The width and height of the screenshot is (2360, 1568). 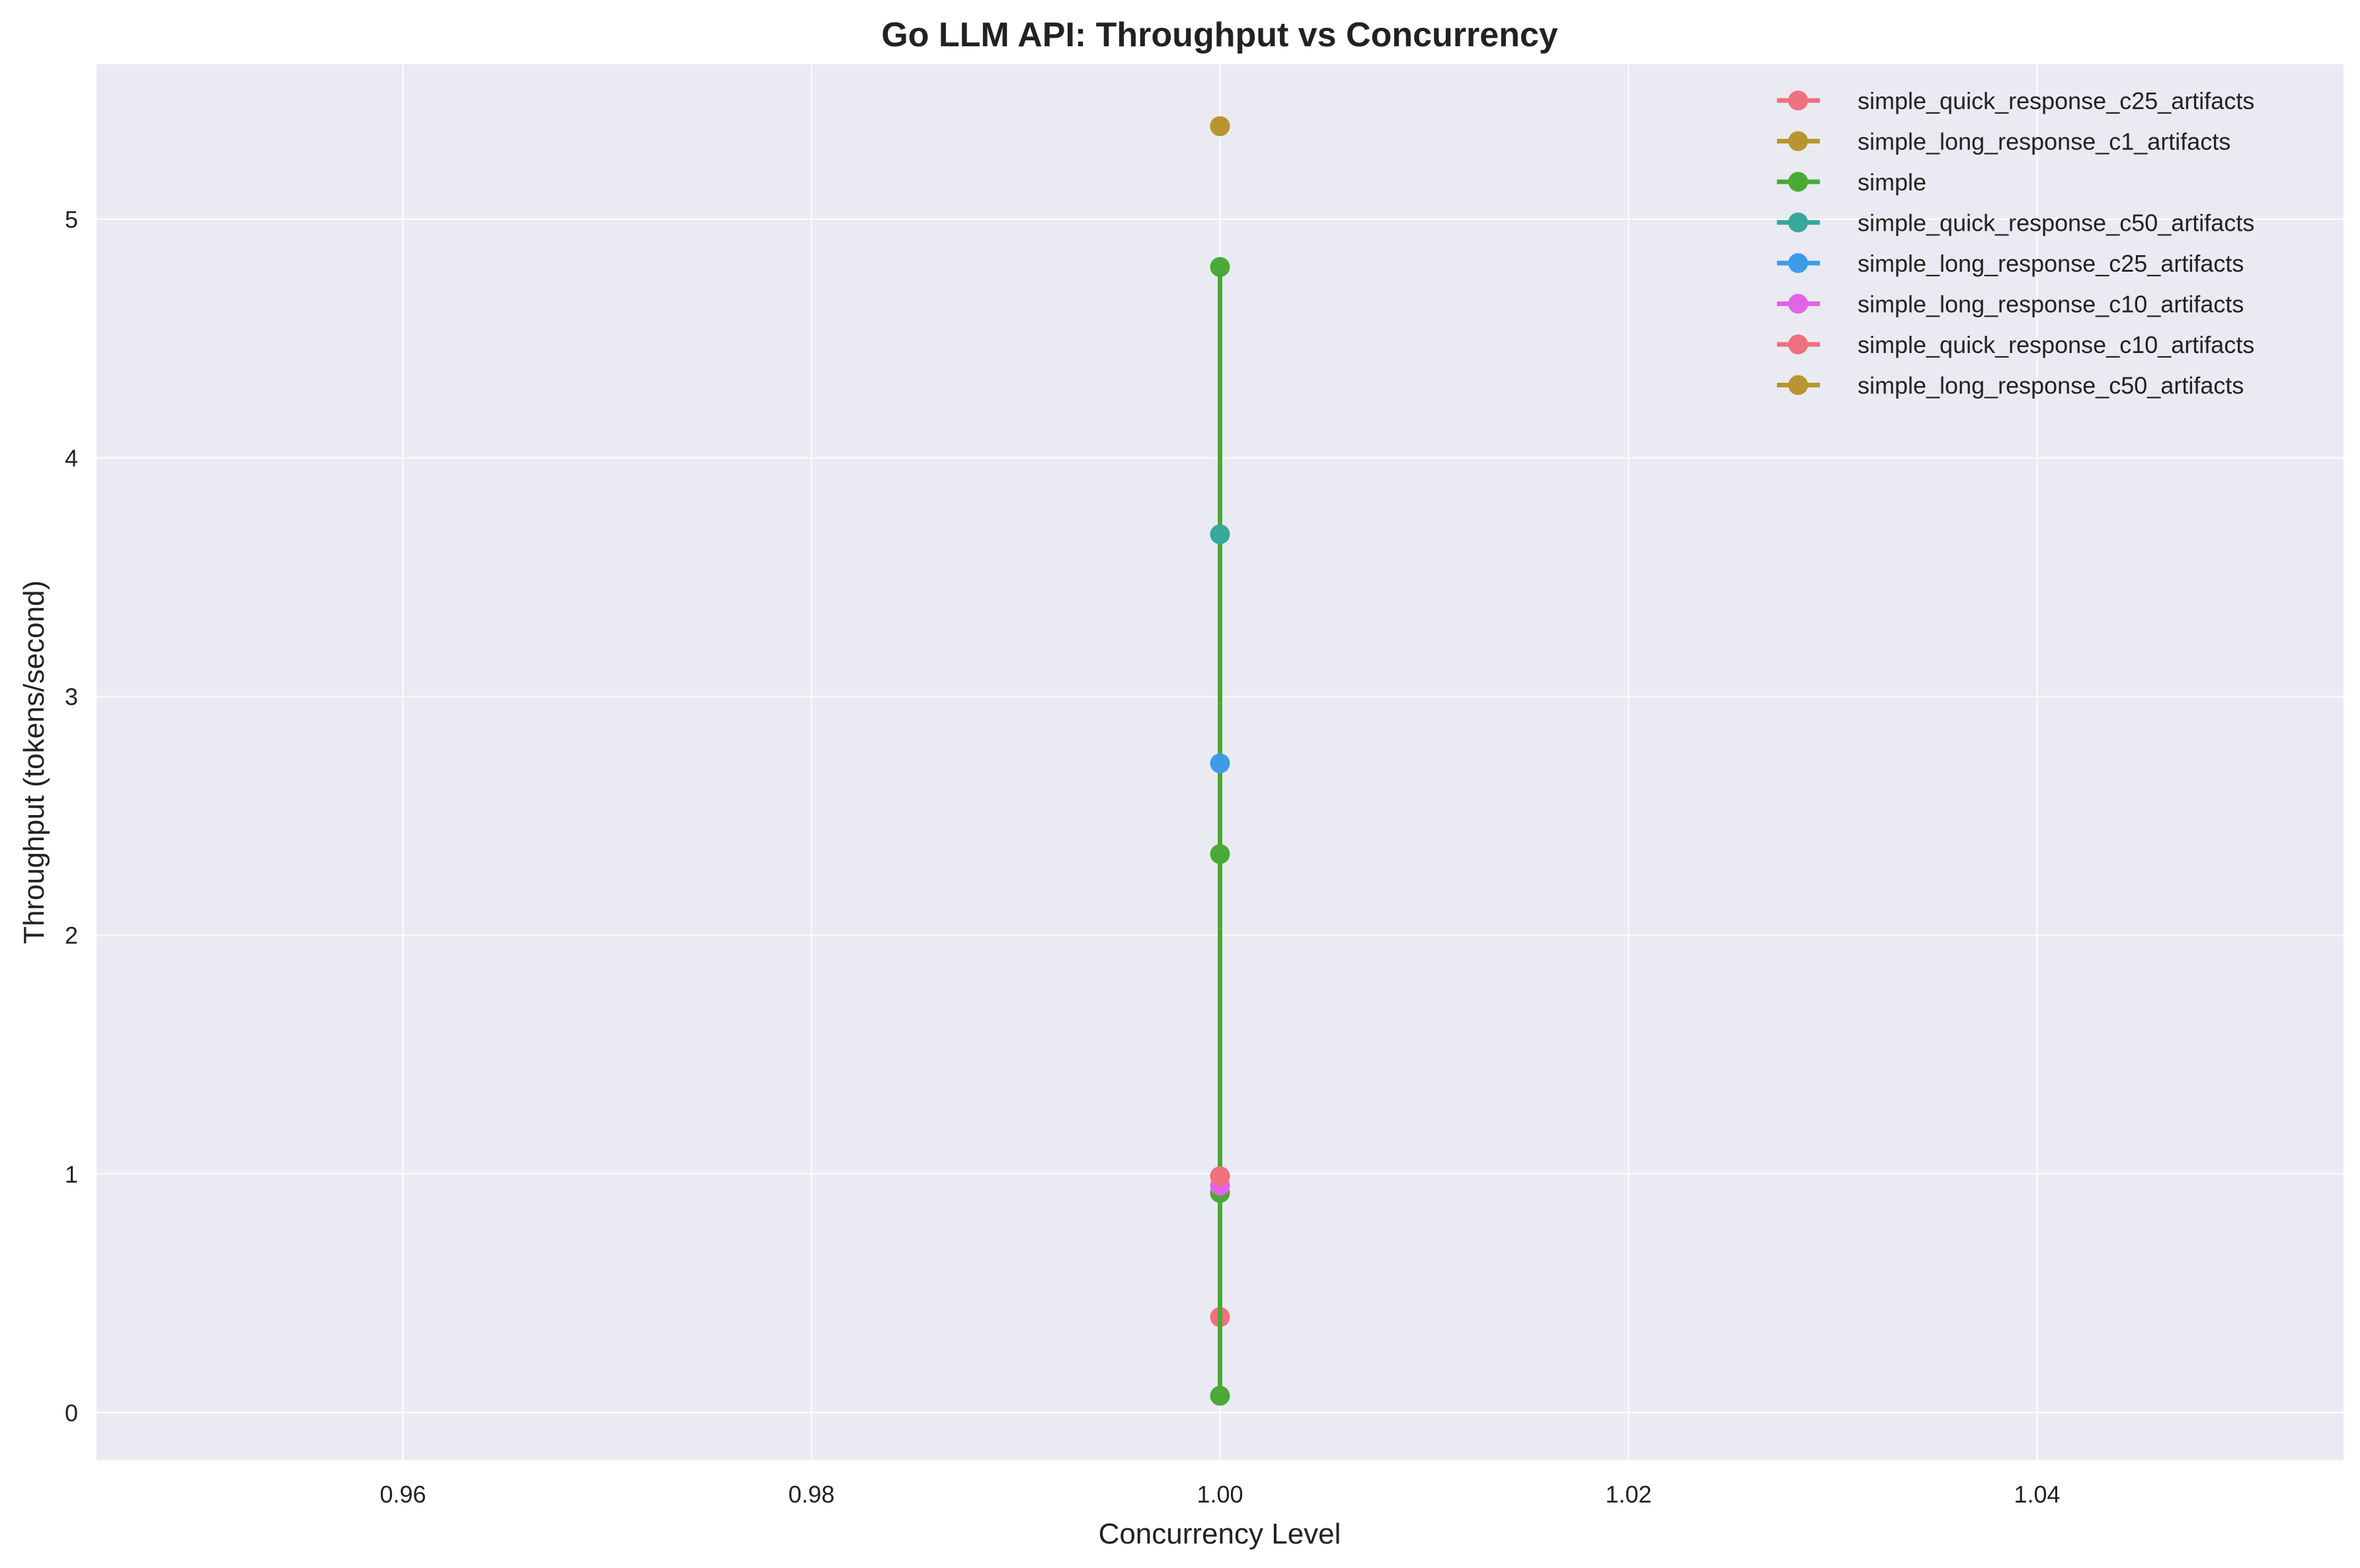 I want to click on x-tick-label: 1.02, so click(x=1628, y=1494).